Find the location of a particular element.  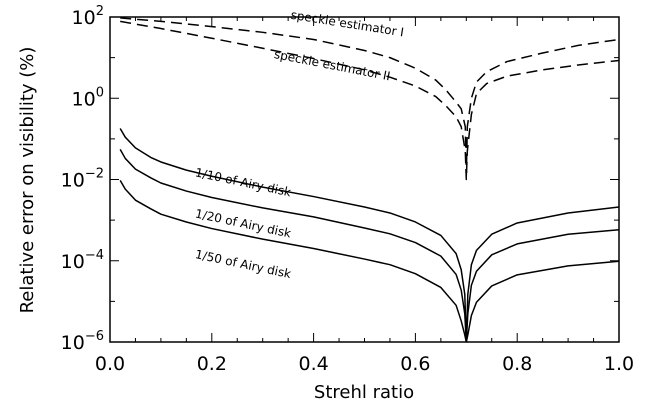

x-axis-label: Strehl ratio is located at coordinates (364, 392).